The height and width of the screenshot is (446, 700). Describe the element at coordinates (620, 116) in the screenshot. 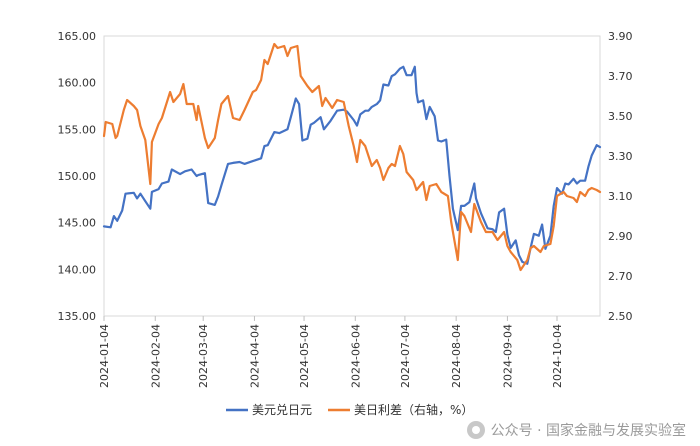

I see `y-right-tick-label: 3.50` at that location.